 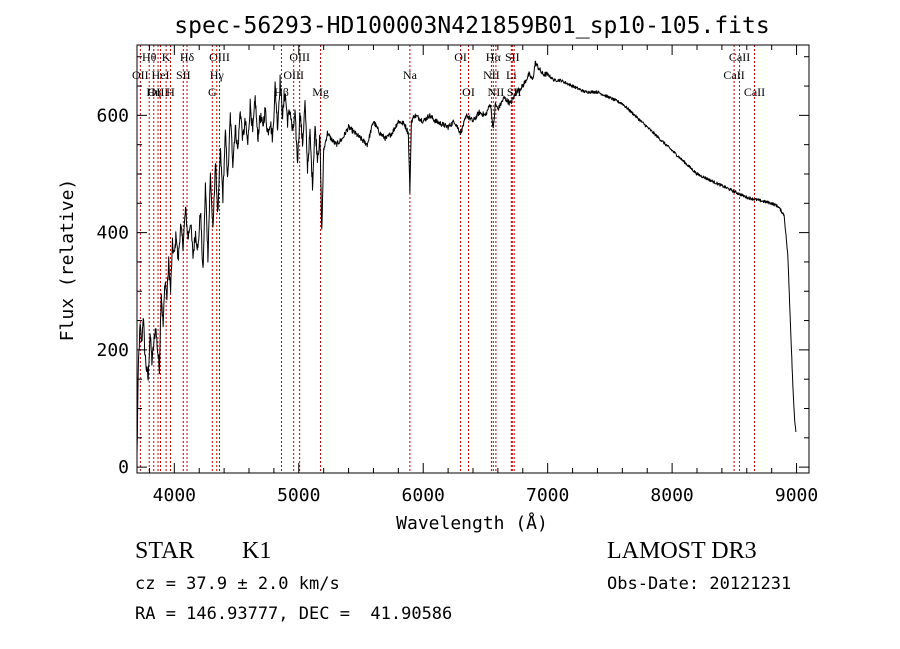 What do you see at coordinates (410, 75) in the screenshot?
I see `spectral-line-label: Na` at bounding box center [410, 75].